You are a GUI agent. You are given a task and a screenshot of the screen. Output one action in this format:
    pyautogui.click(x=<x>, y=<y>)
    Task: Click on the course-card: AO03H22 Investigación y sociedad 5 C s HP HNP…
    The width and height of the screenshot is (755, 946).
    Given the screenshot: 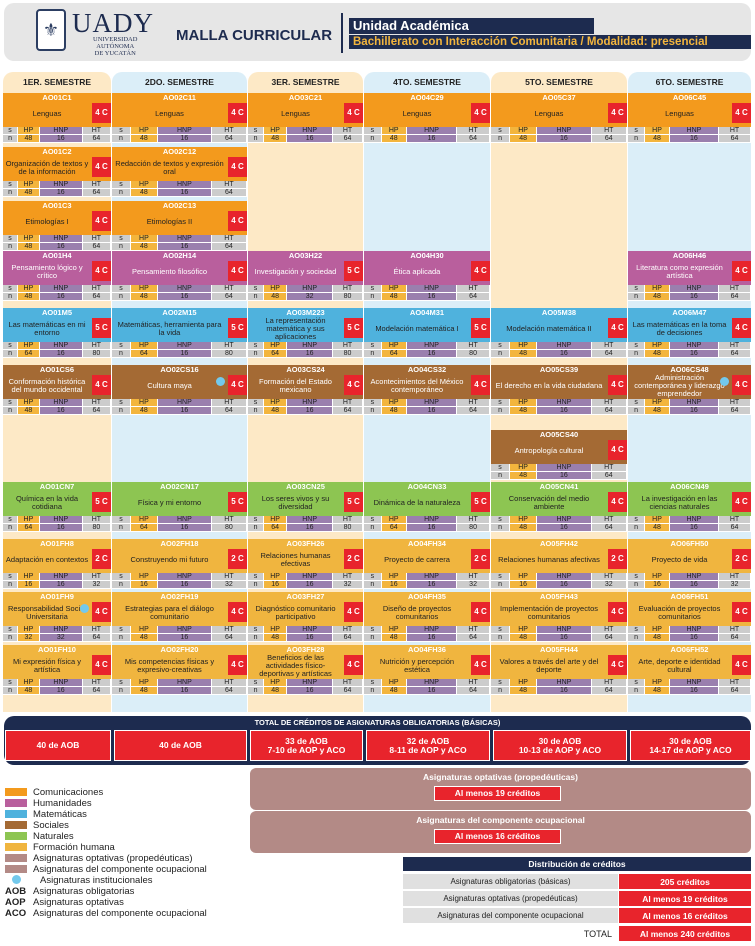 What is the action you would take?
    pyautogui.click(x=305, y=276)
    